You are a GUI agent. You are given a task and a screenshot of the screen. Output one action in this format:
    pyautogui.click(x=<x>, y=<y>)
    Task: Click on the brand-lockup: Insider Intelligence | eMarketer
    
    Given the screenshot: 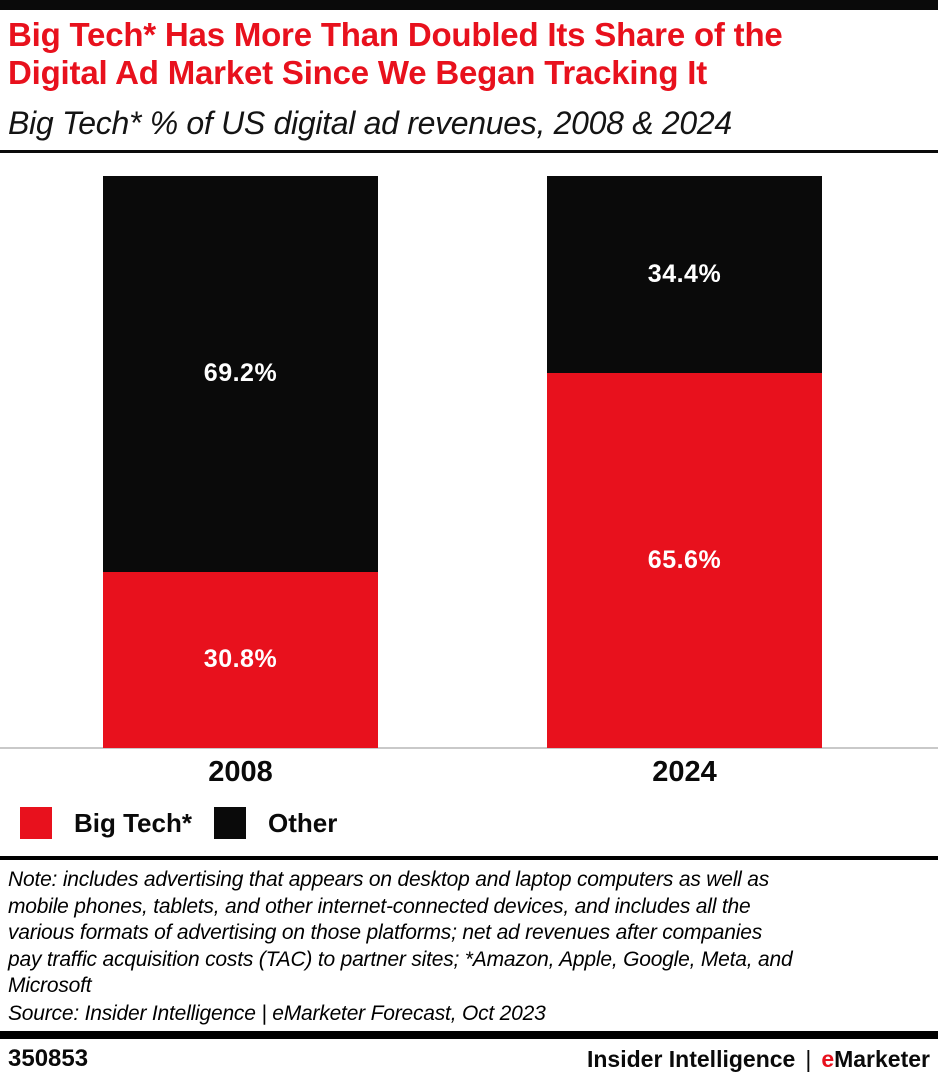 What is the action you would take?
    pyautogui.click(x=758, y=1059)
    